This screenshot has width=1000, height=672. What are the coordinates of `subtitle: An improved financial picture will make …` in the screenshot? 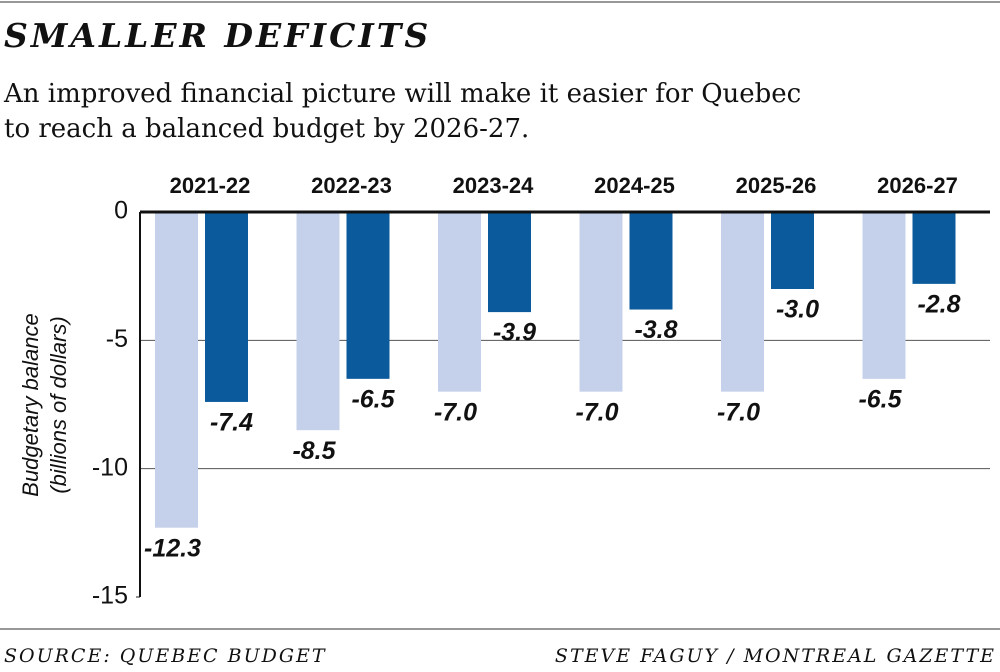 It's located at (402, 94).